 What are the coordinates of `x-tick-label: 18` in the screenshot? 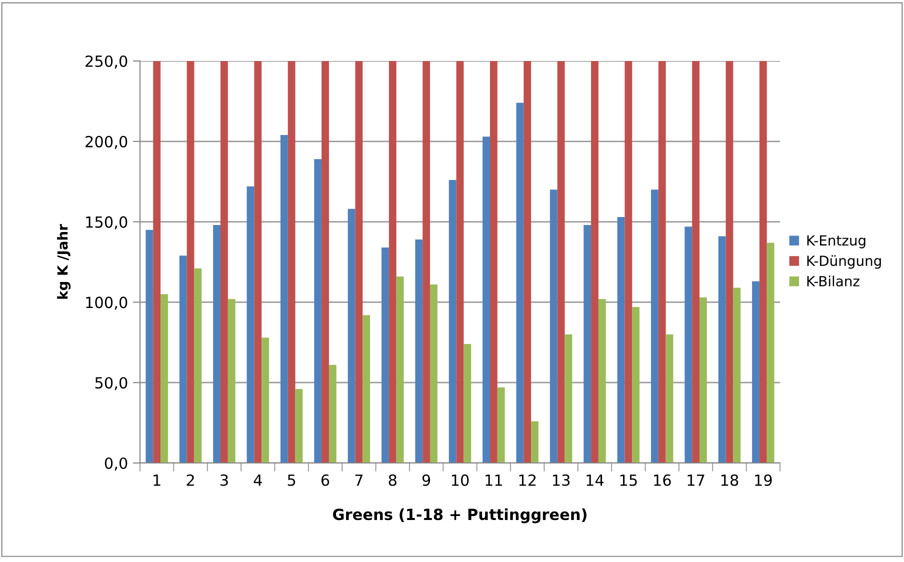 It's located at (729, 480).